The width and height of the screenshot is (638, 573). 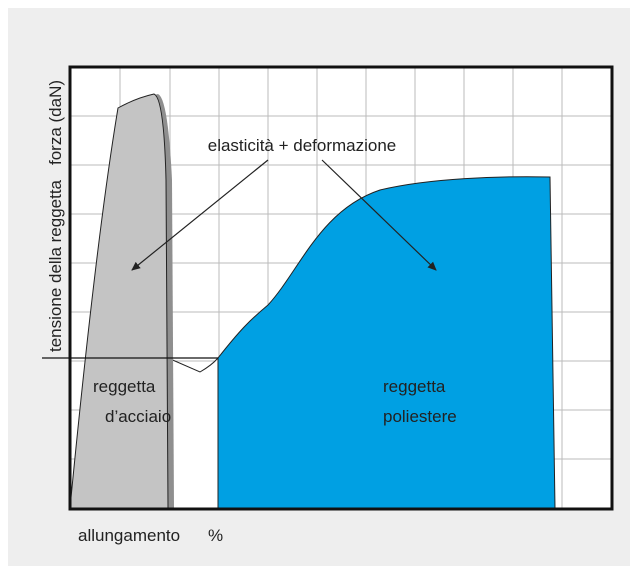 I want to click on y-axis-label: tensione della reggetta, so click(x=55, y=265).